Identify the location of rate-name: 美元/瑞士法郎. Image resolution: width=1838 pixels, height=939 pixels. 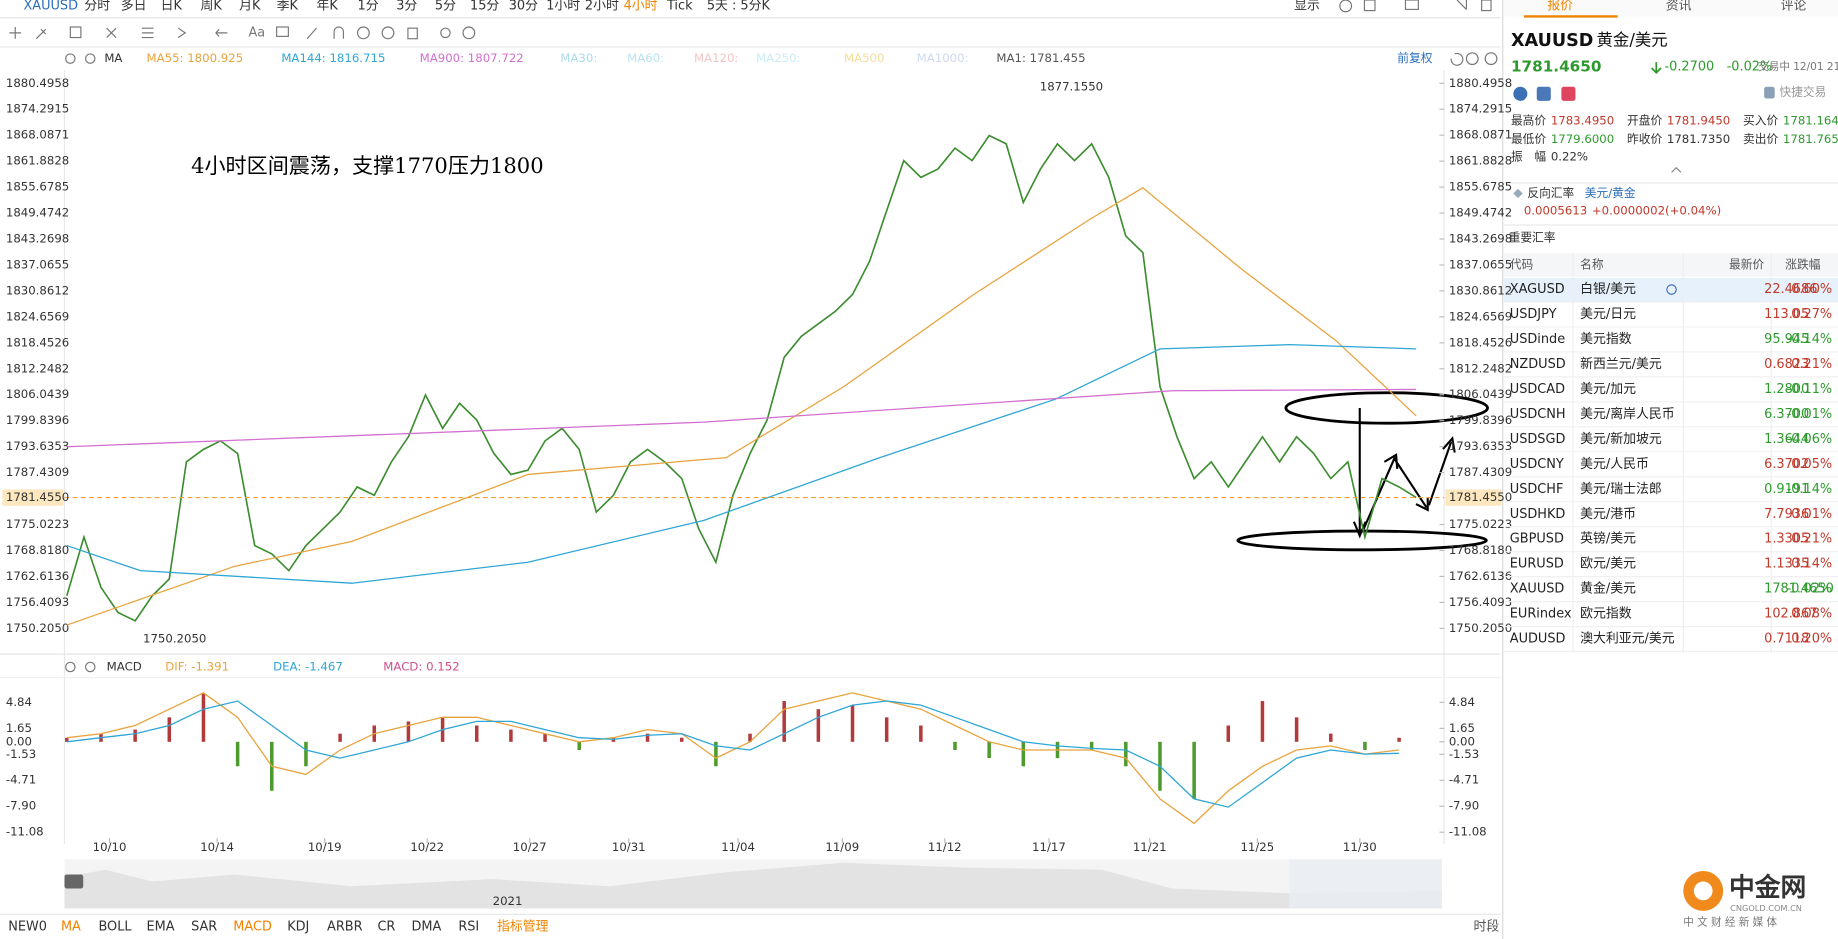
(1621, 489).